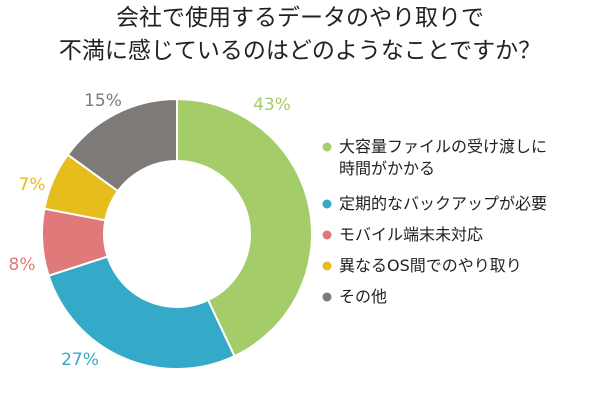  What do you see at coordinates (272, 105) in the screenshot?
I see `percent-label-1: 43%` at bounding box center [272, 105].